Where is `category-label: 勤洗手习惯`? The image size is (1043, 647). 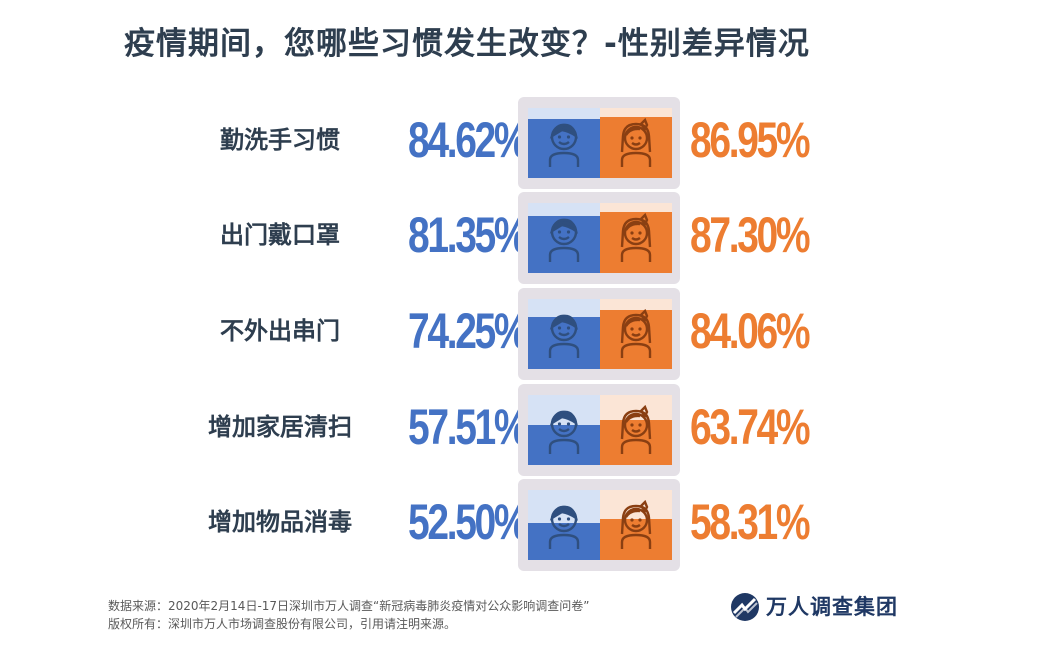
category-label: 勤洗手习惯 is located at coordinates (280, 140).